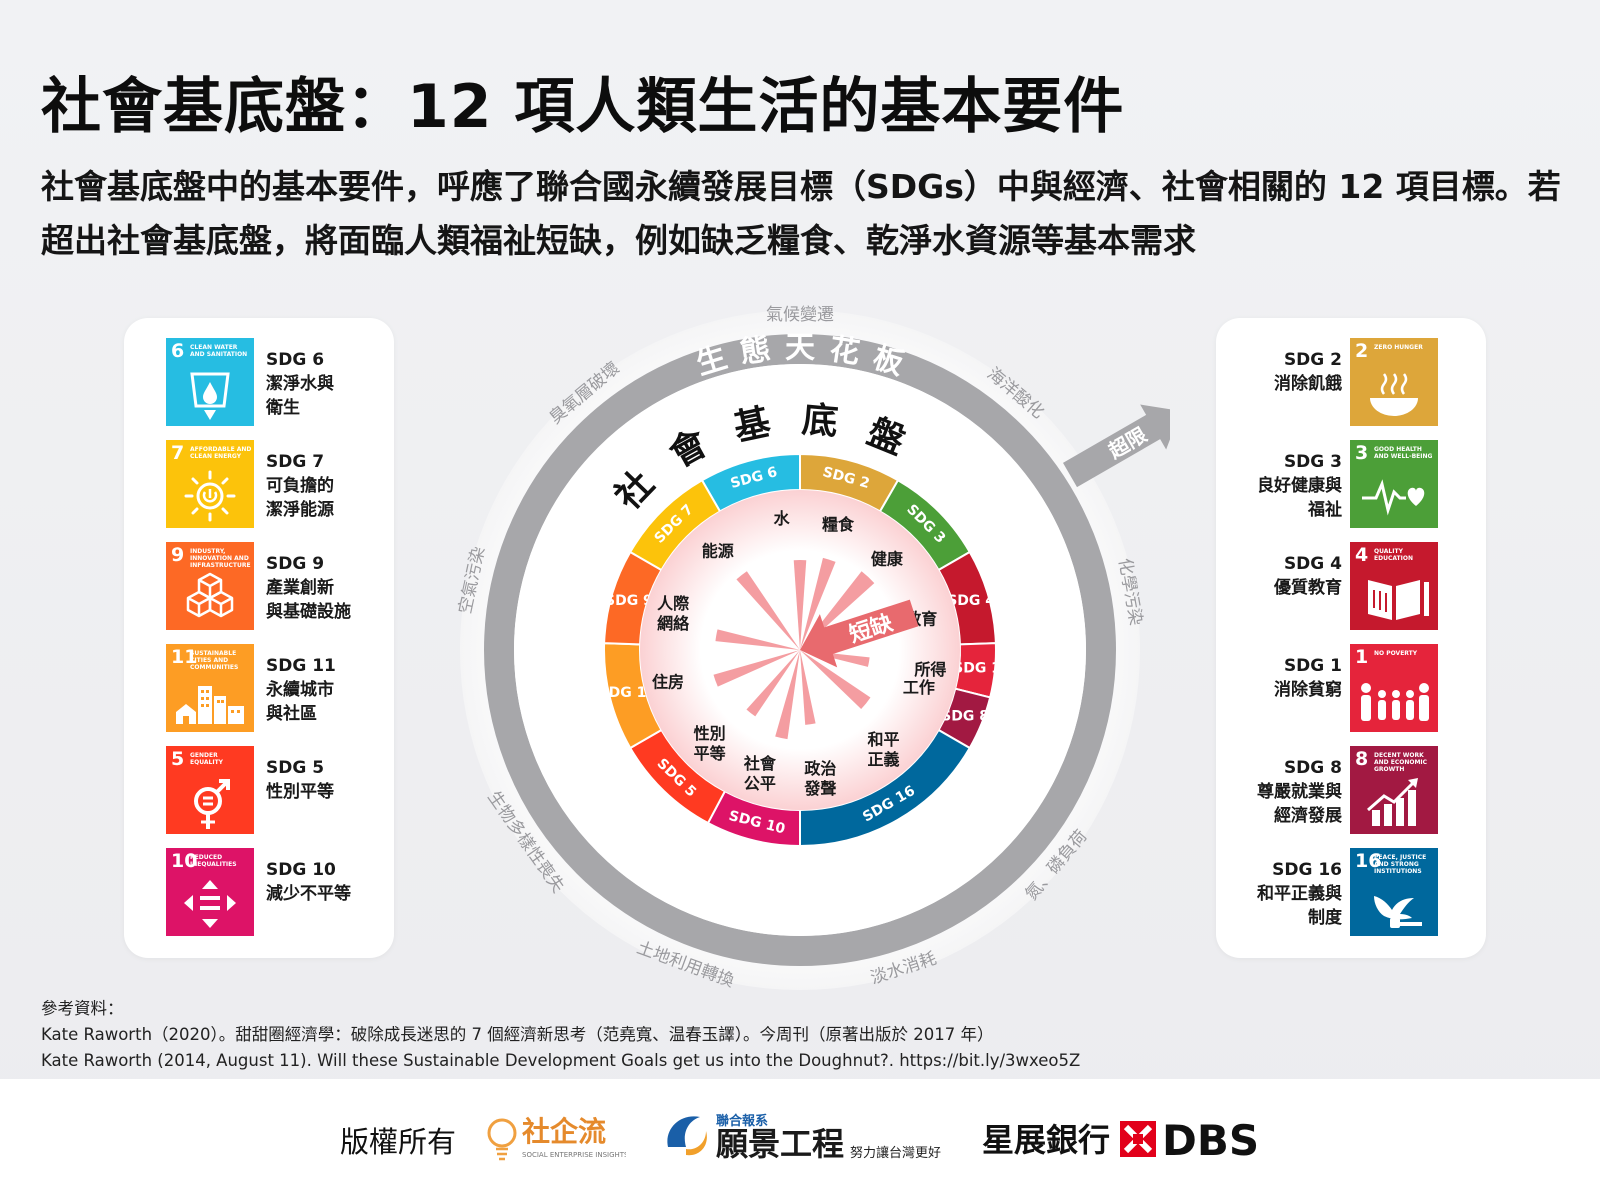 The height and width of the screenshot is (1200, 1600). I want to click on sdg-tile-11: 11 SUSTAINABLE CITIES AND COMMUNITIES, so click(210, 688).